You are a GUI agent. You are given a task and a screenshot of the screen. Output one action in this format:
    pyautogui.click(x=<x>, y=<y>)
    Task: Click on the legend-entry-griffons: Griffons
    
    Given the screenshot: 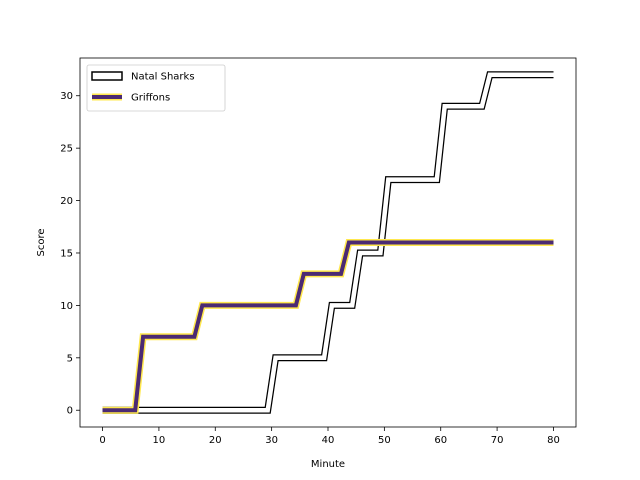 What is the action you would take?
    pyautogui.click(x=131, y=98)
    